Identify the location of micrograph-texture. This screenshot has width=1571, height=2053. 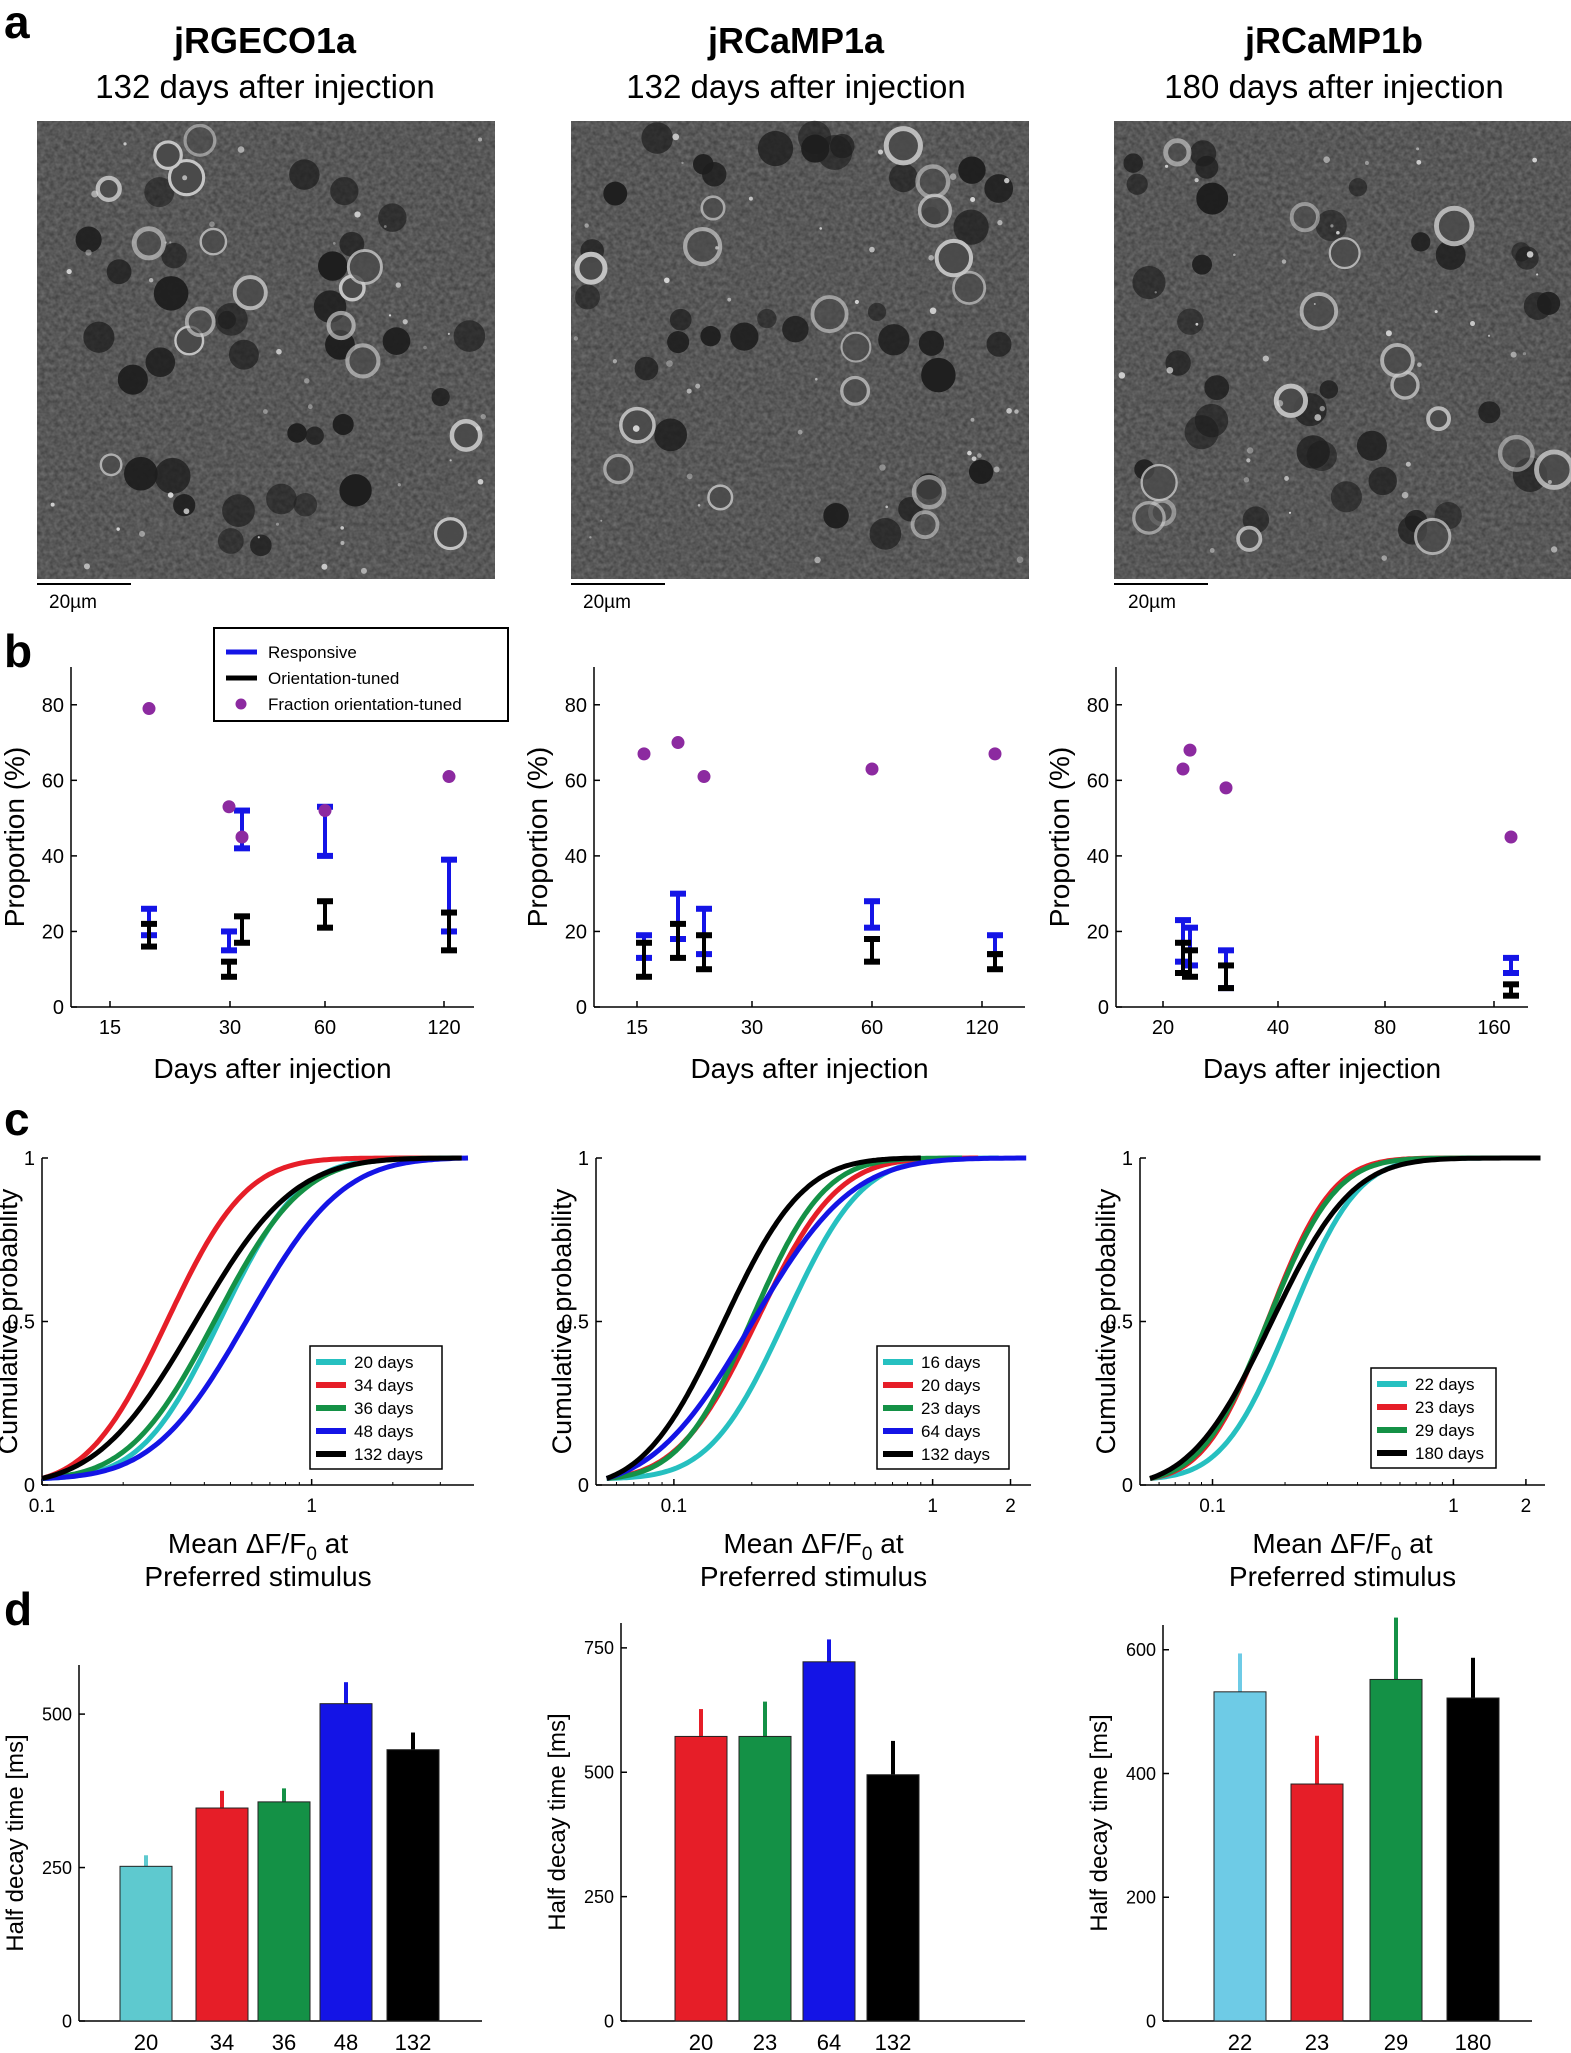
(800, 350).